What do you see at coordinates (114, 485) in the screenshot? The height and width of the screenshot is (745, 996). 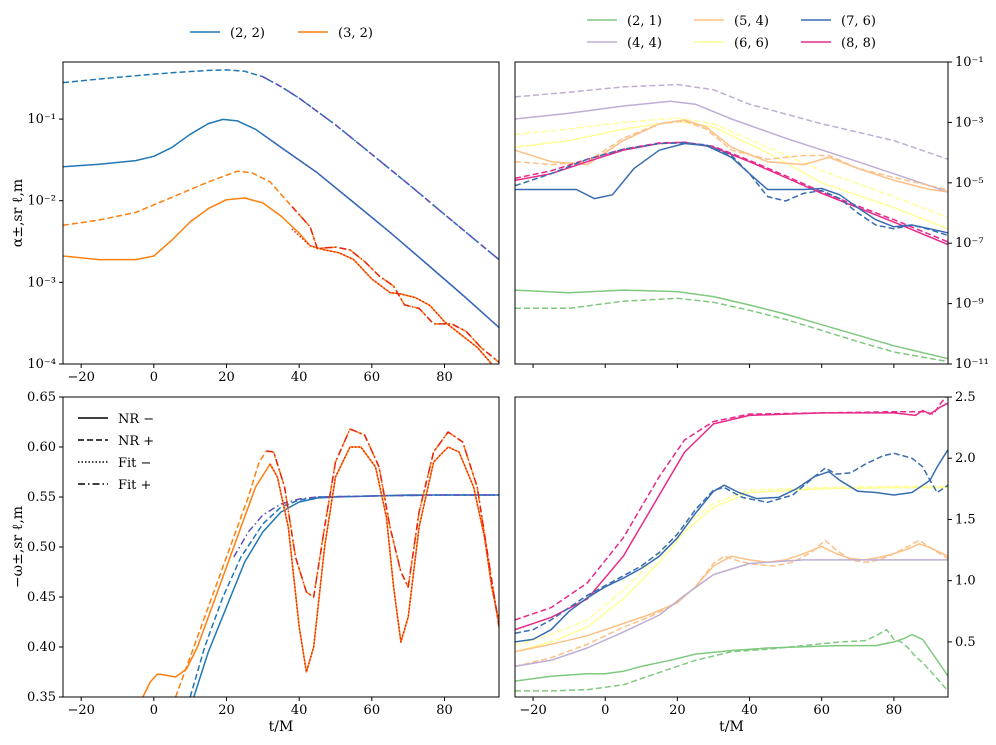 I see `legend-style-3: Fit +` at bounding box center [114, 485].